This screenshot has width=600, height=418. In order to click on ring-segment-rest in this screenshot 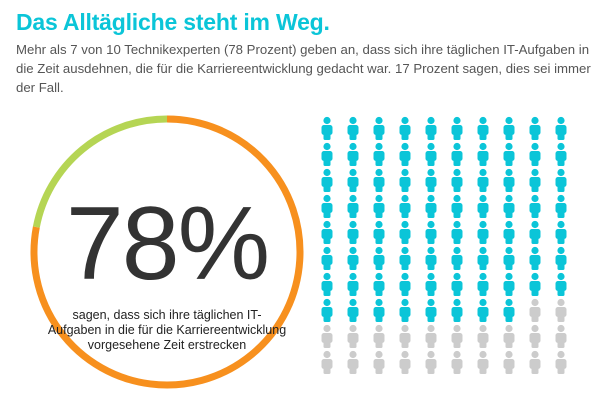, I will do `click(100, 171)`.